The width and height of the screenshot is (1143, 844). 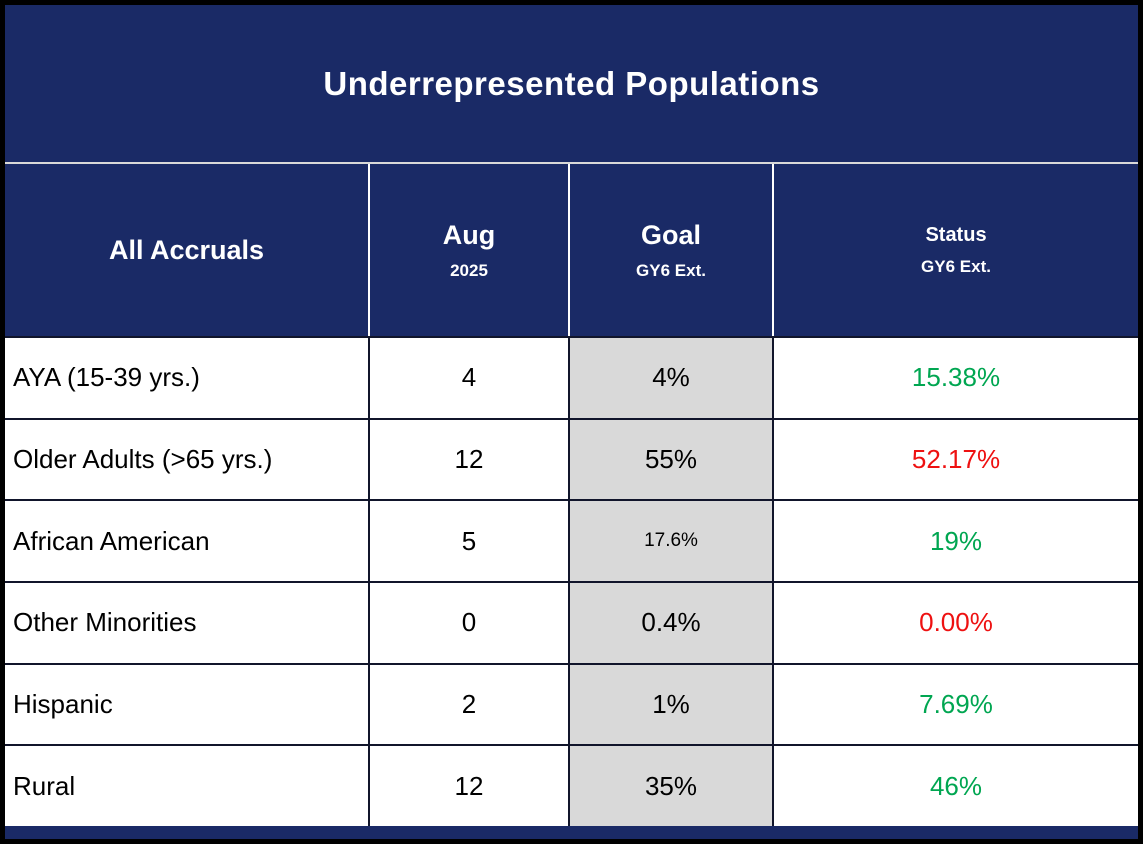 What do you see at coordinates (670, 621) in the screenshot?
I see `goal-value-cell: 0.4%` at bounding box center [670, 621].